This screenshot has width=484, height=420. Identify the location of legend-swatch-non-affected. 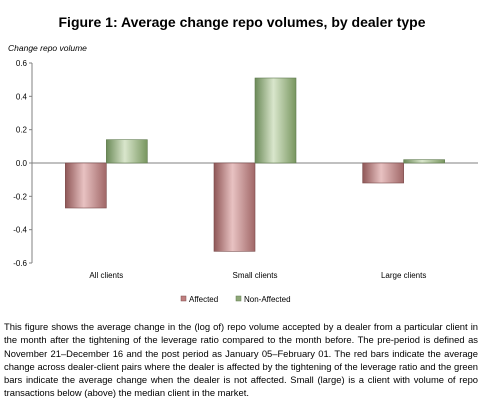
(238, 298).